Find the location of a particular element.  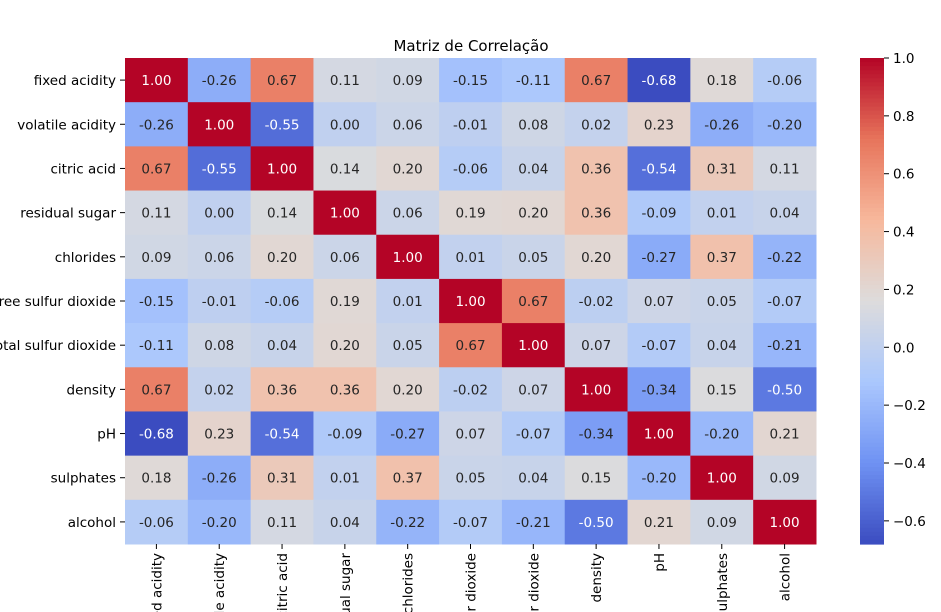

cell-value-label: 0.07 is located at coordinates (533, 390).